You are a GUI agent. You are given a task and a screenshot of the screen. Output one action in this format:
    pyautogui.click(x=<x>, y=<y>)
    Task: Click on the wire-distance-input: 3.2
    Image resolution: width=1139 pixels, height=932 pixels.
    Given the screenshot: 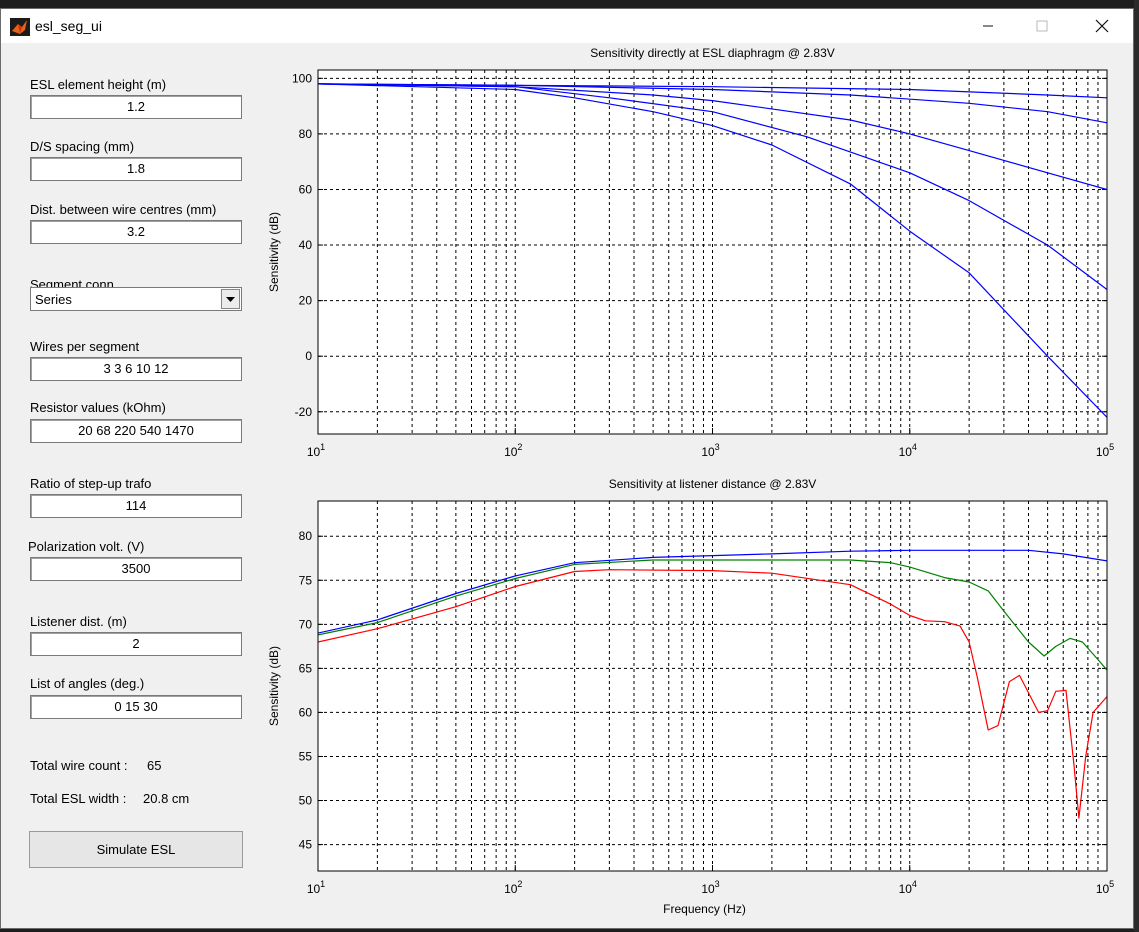 What is the action you would take?
    pyautogui.click(x=136, y=232)
    